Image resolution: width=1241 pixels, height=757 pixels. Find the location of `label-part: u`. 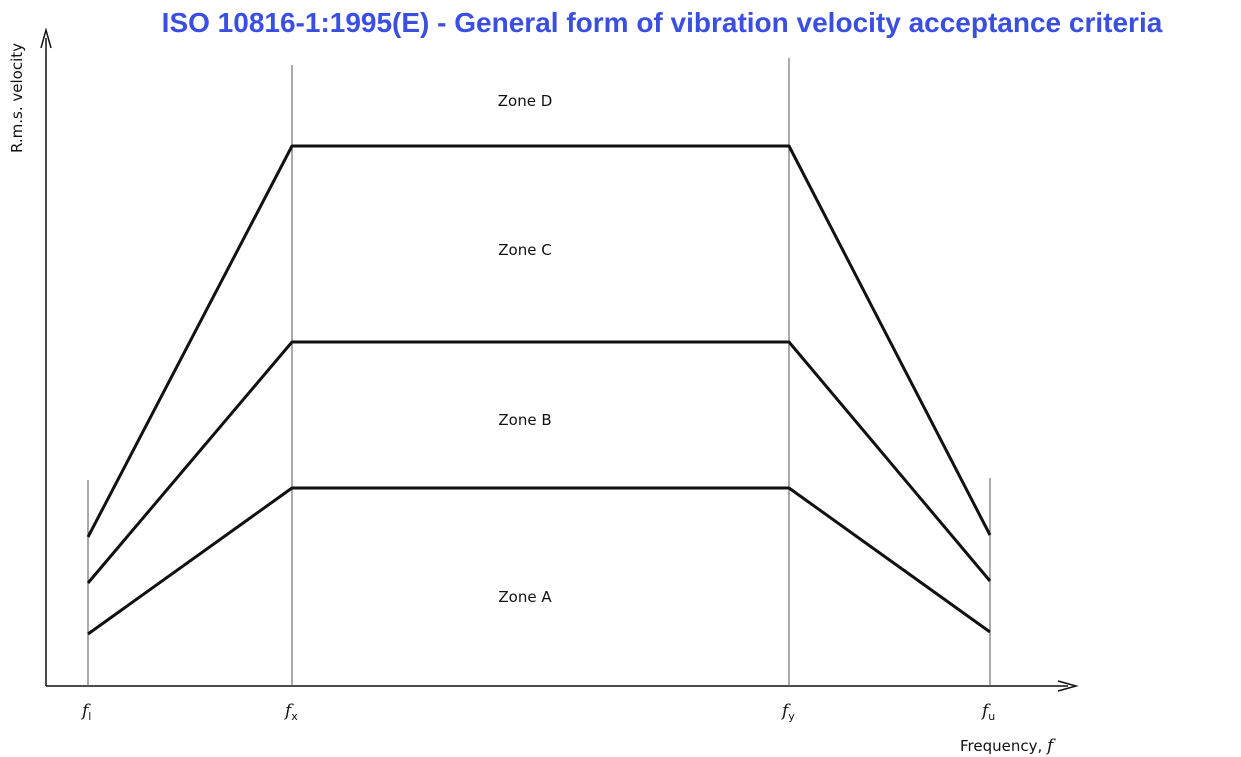

label-part: u is located at coordinates (991, 716).